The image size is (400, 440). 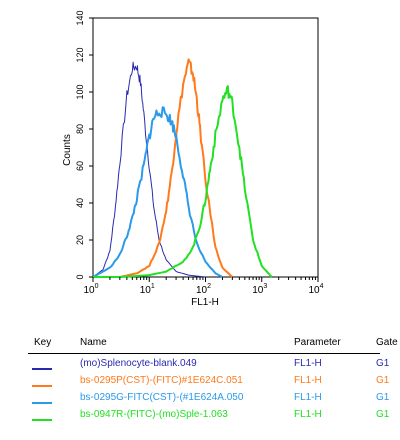 What do you see at coordinates (80, 17) in the screenshot?
I see `y-tick-label: 140` at bounding box center [80, 17].